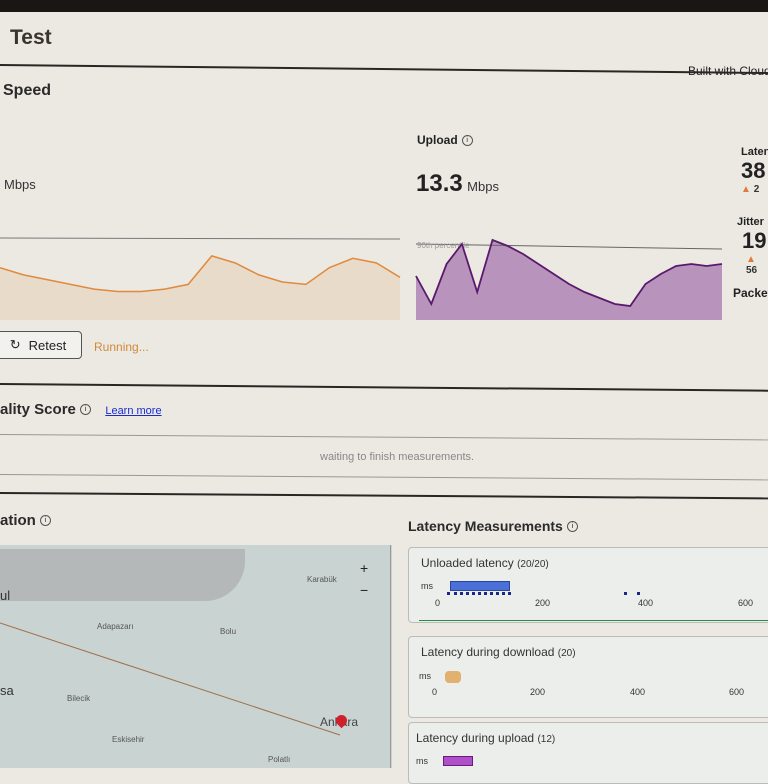 The height and width of the screenshot is (784, 768). I want to click on latency-header: Latency Measurements i, so click(493, 527).